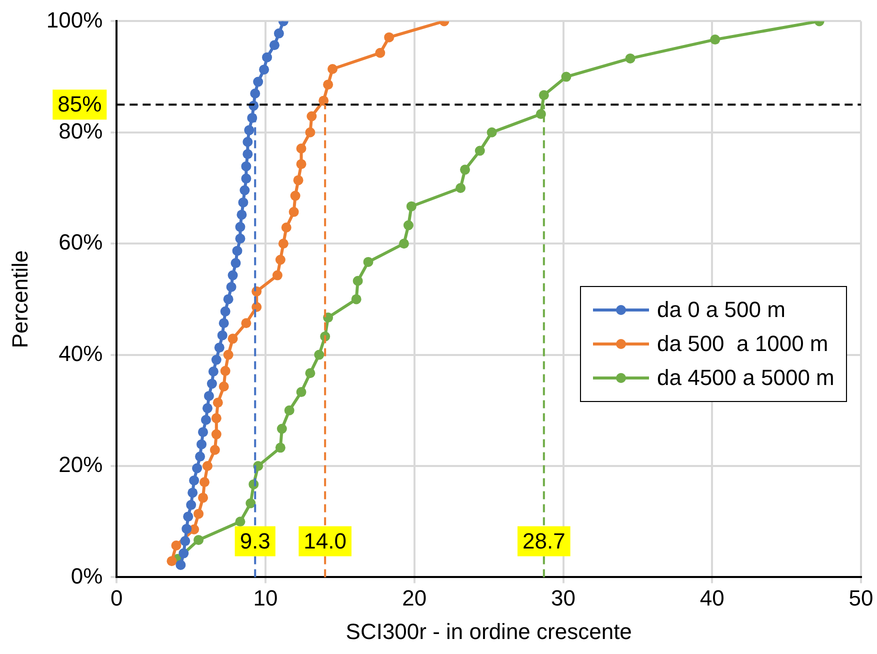  What do you see at coordinates (80, 465) in the screenshot?
I see `y-tick-label: 20%` at bounding box center [80, 465].